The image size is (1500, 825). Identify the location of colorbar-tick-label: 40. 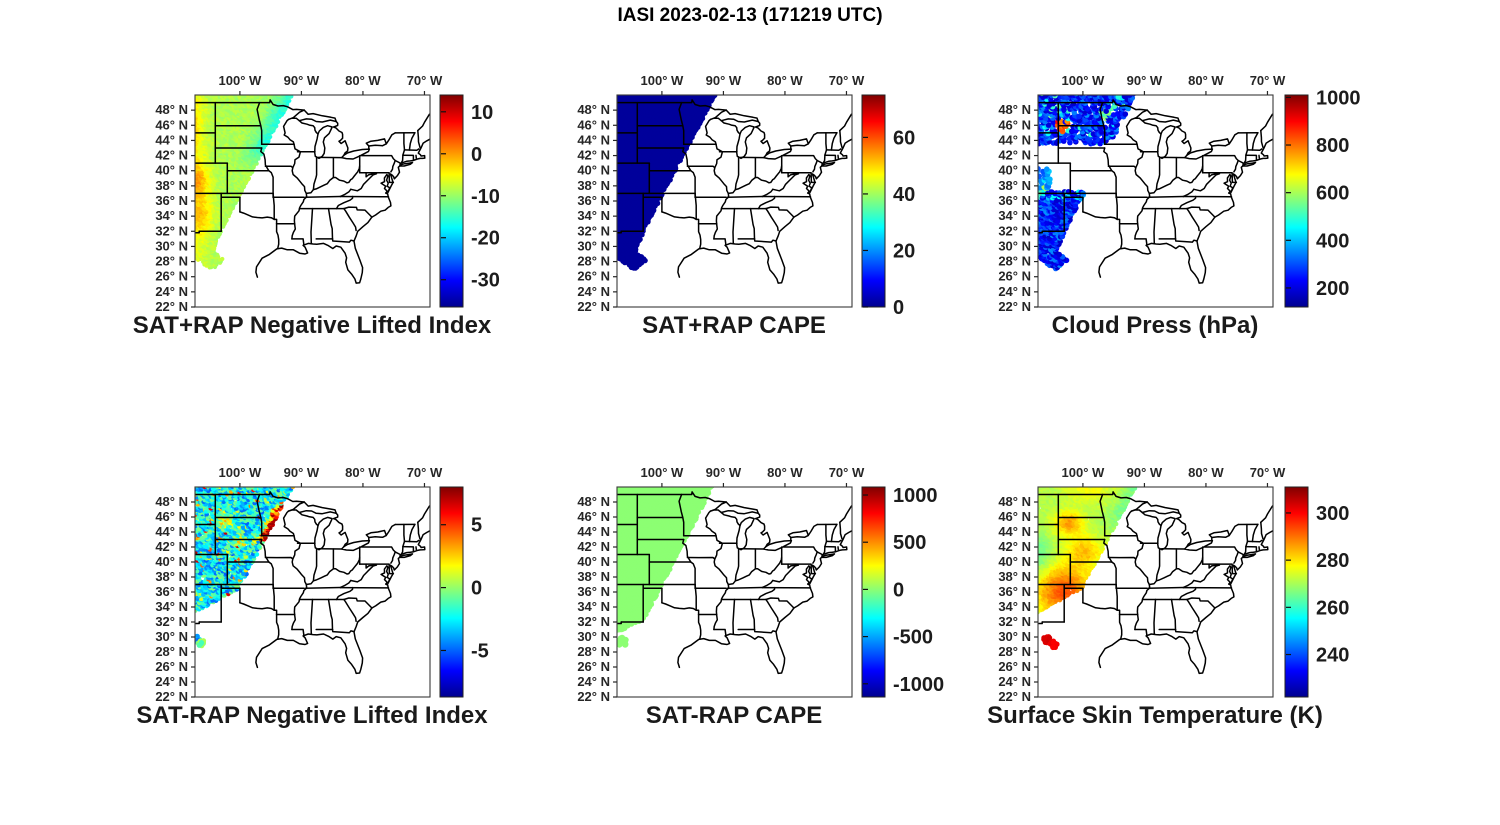
(904, 195).